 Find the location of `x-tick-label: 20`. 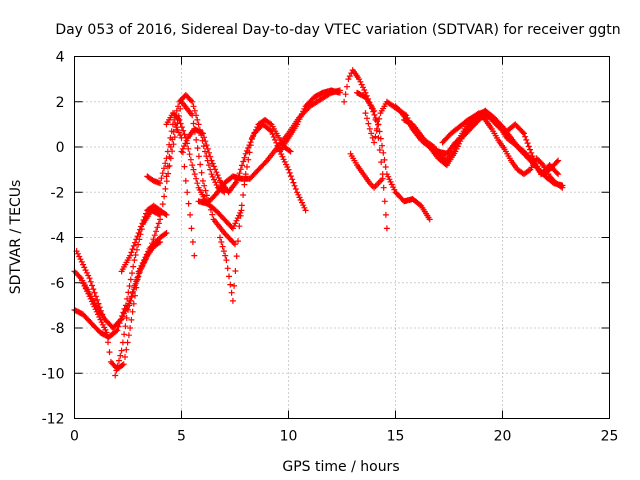

x-tick-label: 20 is located at coordinates (503, 437).